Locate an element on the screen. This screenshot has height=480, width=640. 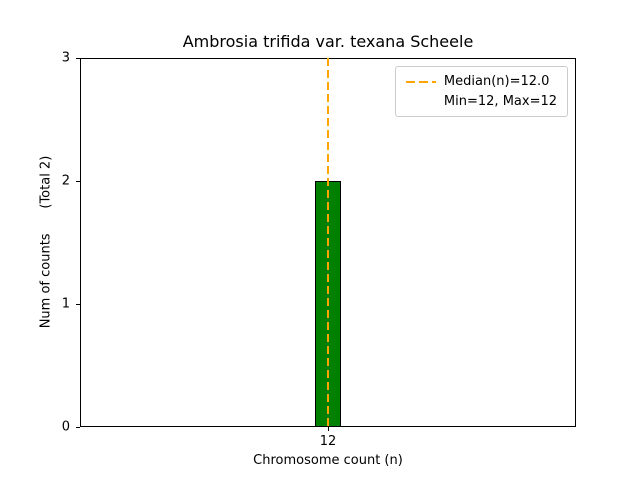
legend: Median(n)=12.0 Min=12, Max=12 is located at coordinates (481, 91).